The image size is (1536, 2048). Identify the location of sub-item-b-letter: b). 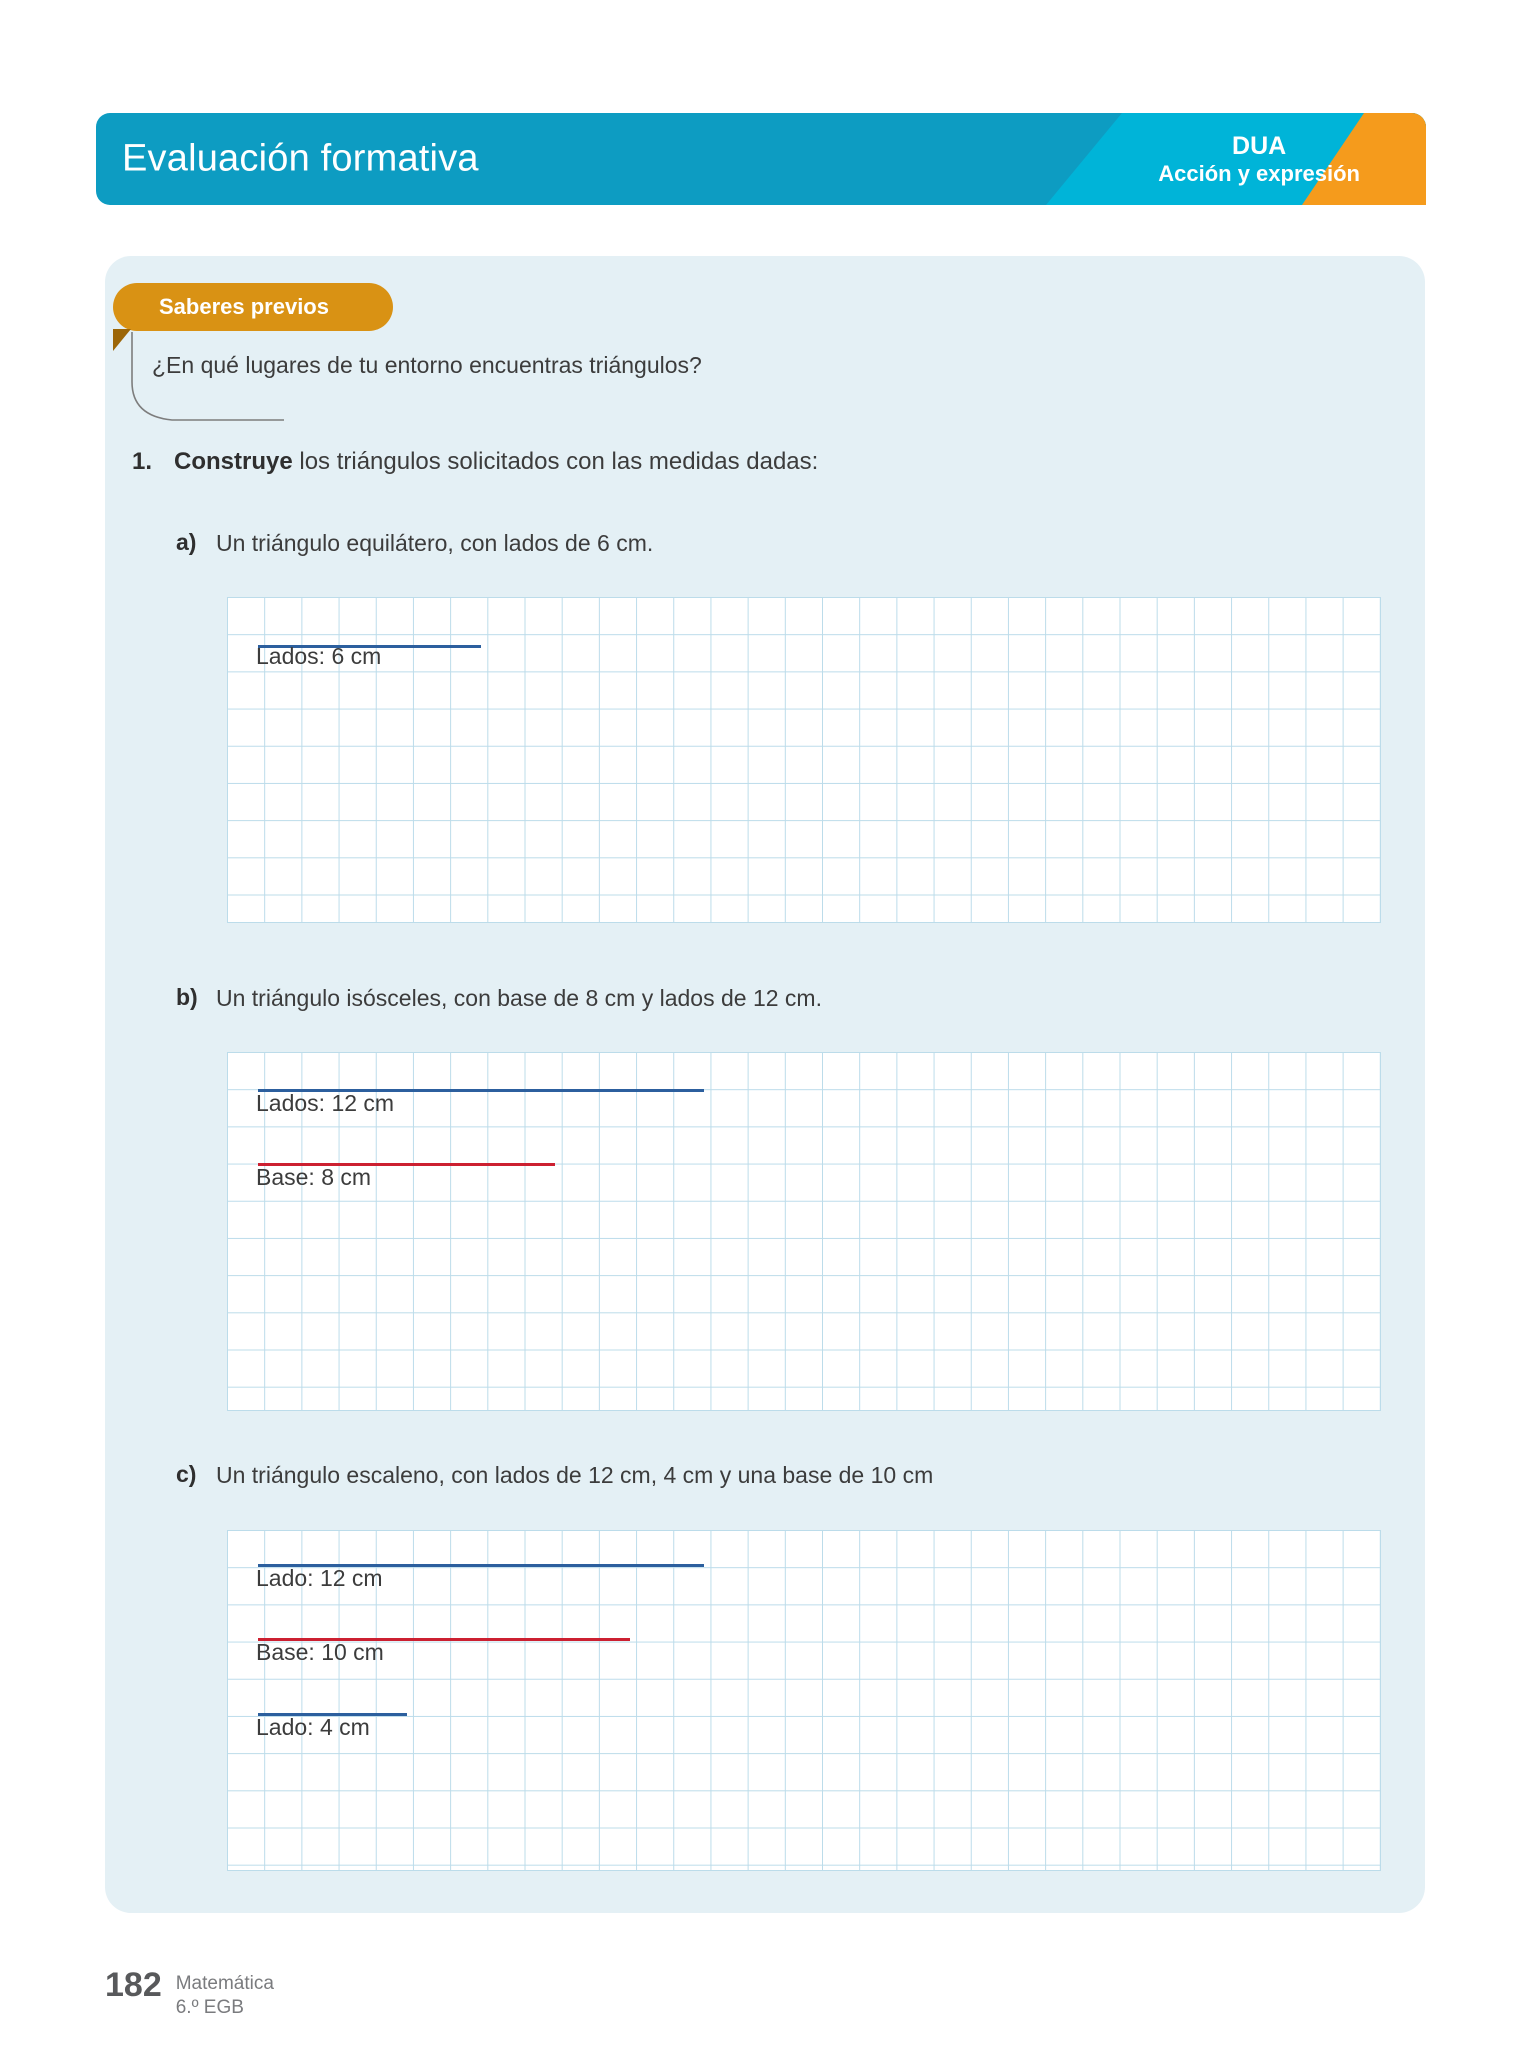
(187, 997).